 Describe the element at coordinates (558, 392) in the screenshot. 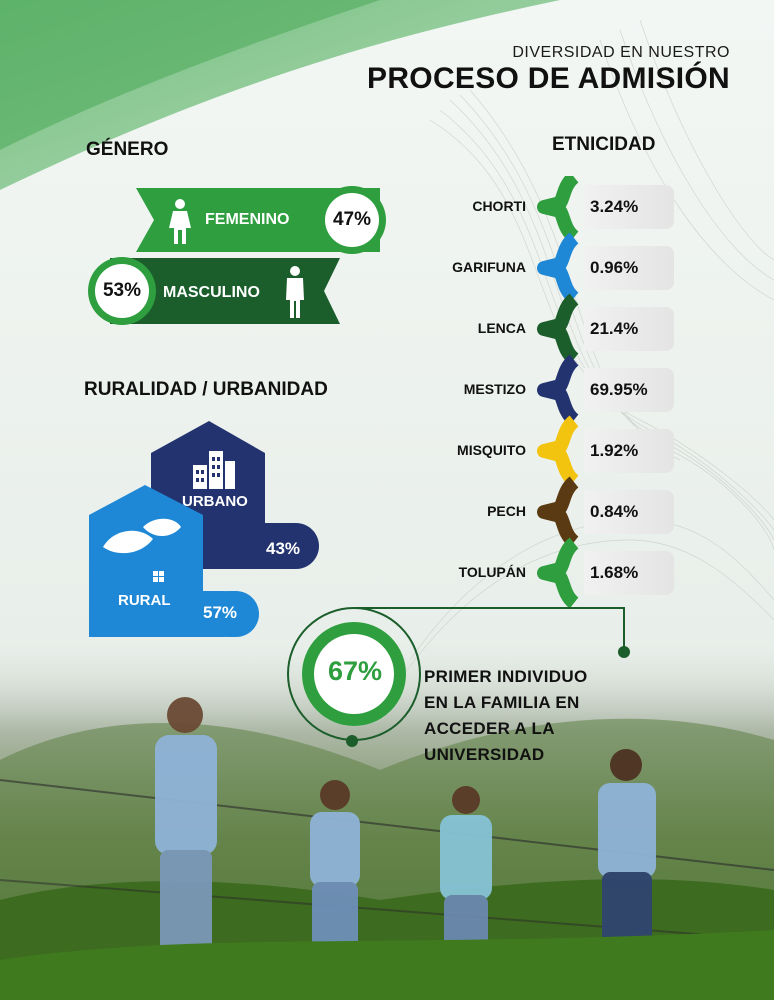

I see `ethnicity-chain` at that location.